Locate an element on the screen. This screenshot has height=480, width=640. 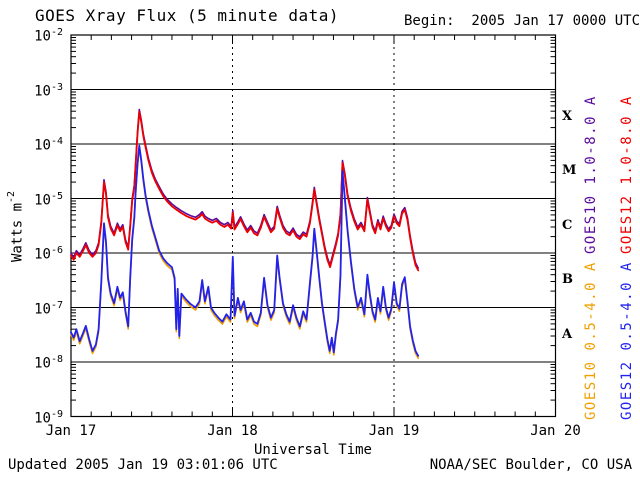
y-axis-tick-label: 10⁻⁶ is located at coordinates (48, 254).